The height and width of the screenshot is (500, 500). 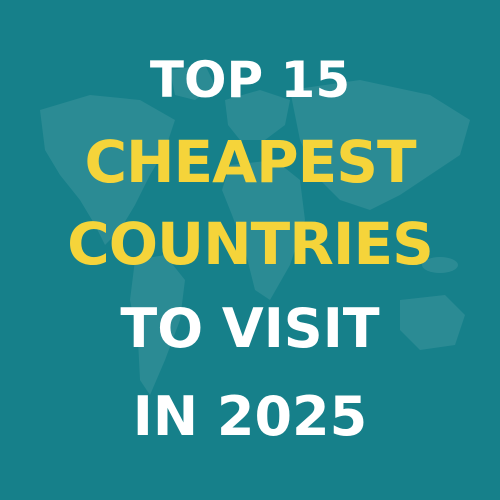 I want to click on map-asia, so click(x=380, y=145).